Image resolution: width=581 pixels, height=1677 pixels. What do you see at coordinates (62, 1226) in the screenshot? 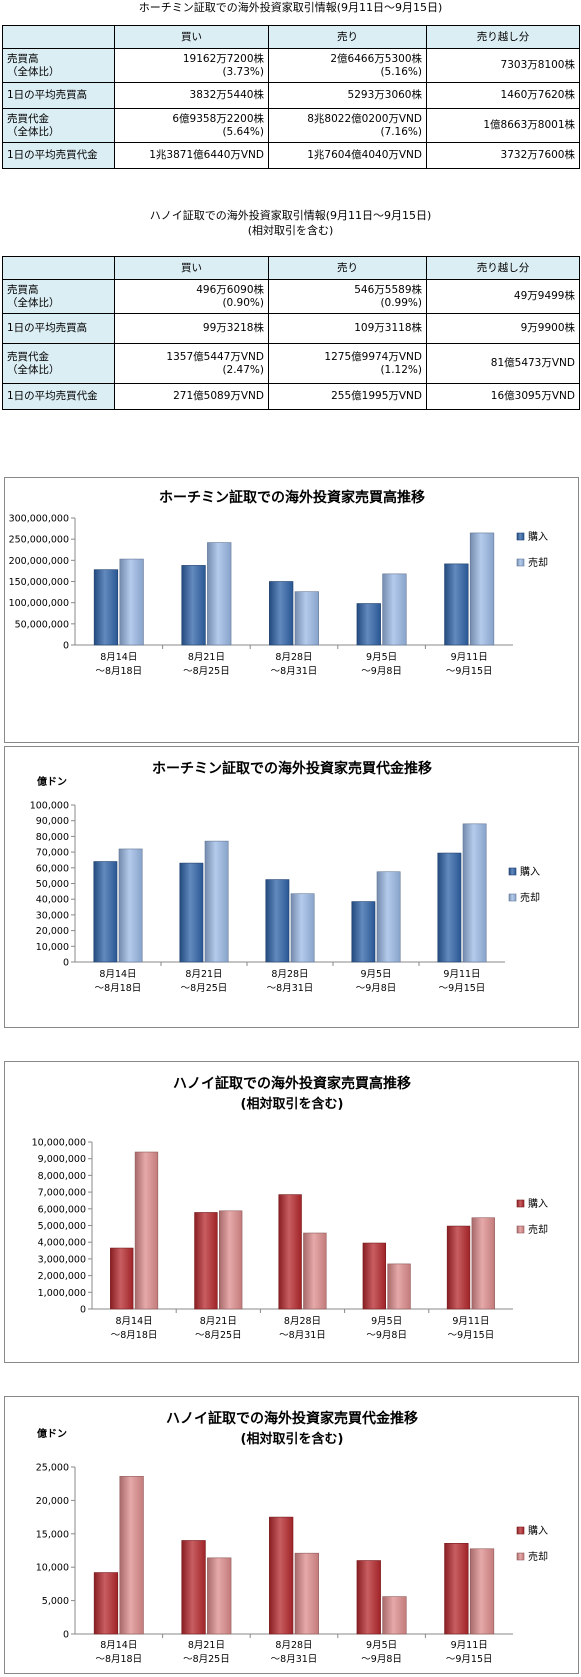
I see `y-tick-label: 5,000,000` at bounding box center [62, 1226].